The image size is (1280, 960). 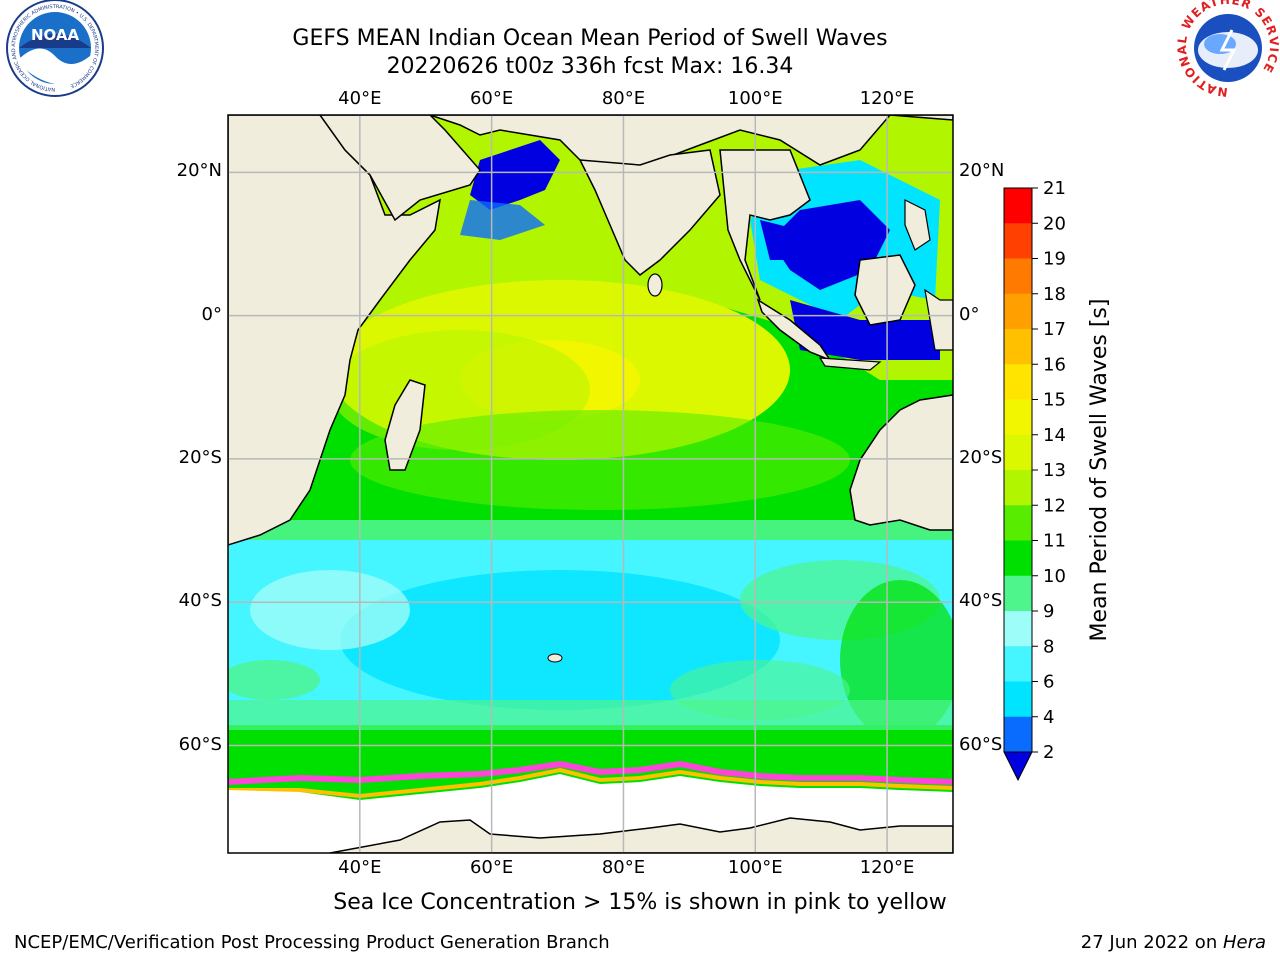 What do you see at coordinates (491, 867) in the screenshot?
I see `lon-tick-label-bottom: 60°E` at bounding box center [491, 867].